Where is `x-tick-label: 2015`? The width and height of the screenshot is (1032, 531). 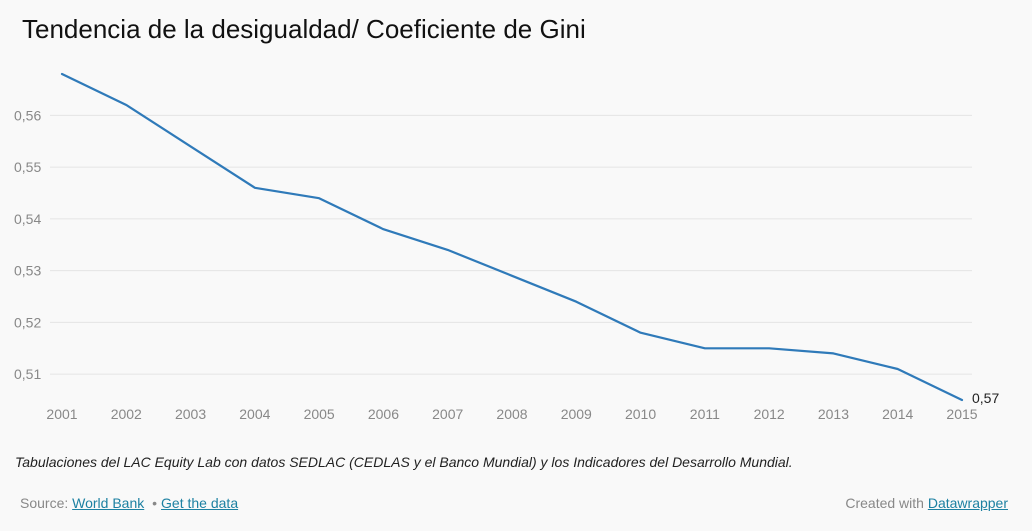
x-tick-label: 2015 is located at coordinates (961, 414).